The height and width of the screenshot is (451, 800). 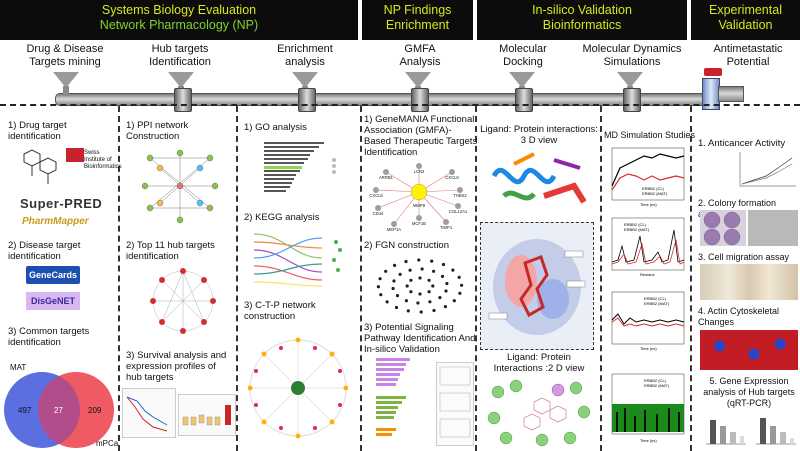 I want to click on go-analysis-item: 1) GO analysis, so click(x=275, y=127).